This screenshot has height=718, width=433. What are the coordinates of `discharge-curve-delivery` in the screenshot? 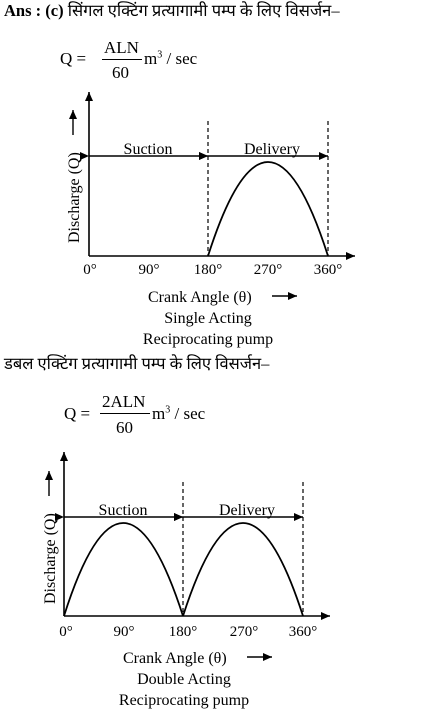 It's located at (243, 569).